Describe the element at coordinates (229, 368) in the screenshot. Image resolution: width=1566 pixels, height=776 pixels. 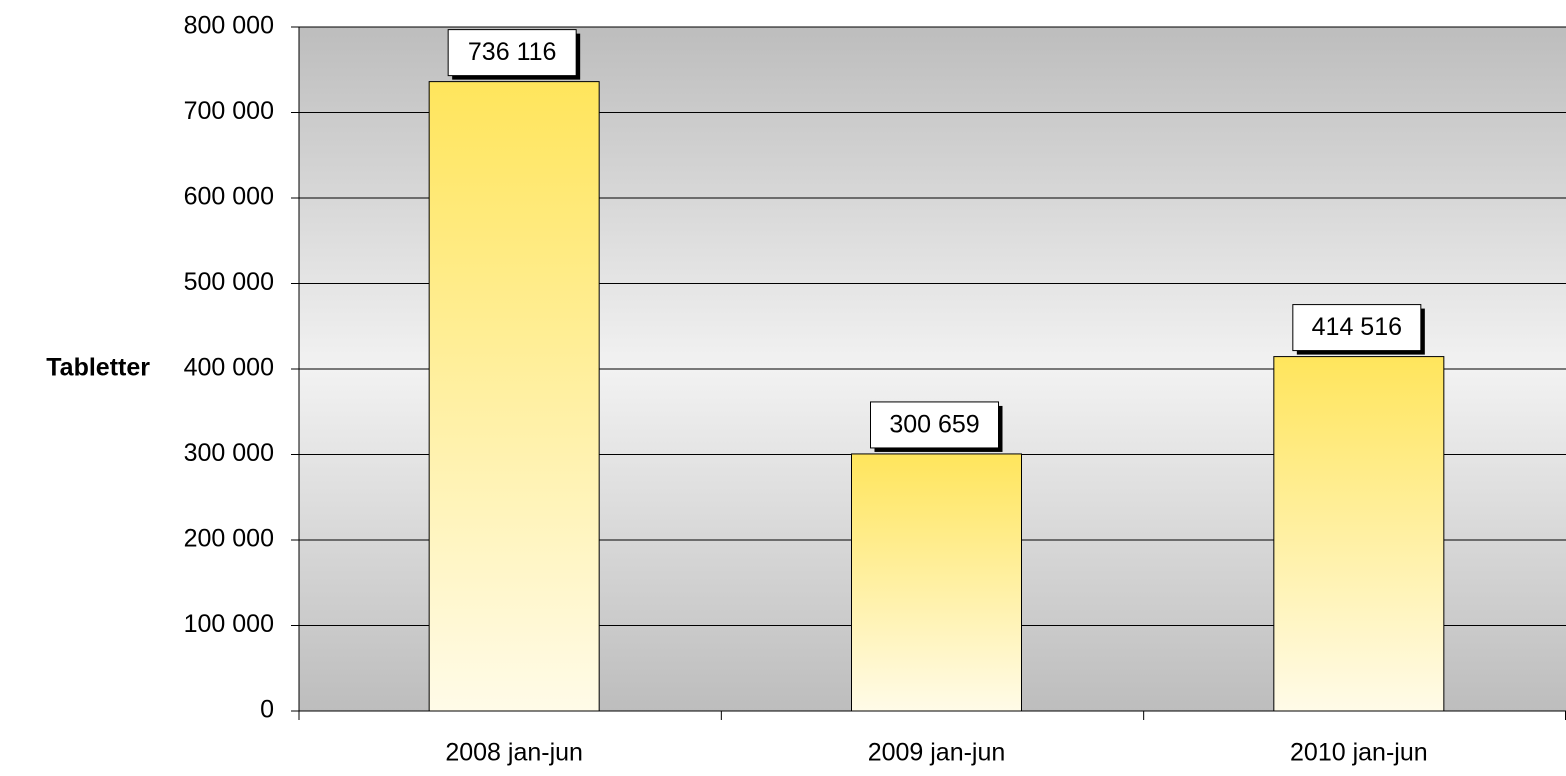
I see `y-tick-label: 400 000` at that location.